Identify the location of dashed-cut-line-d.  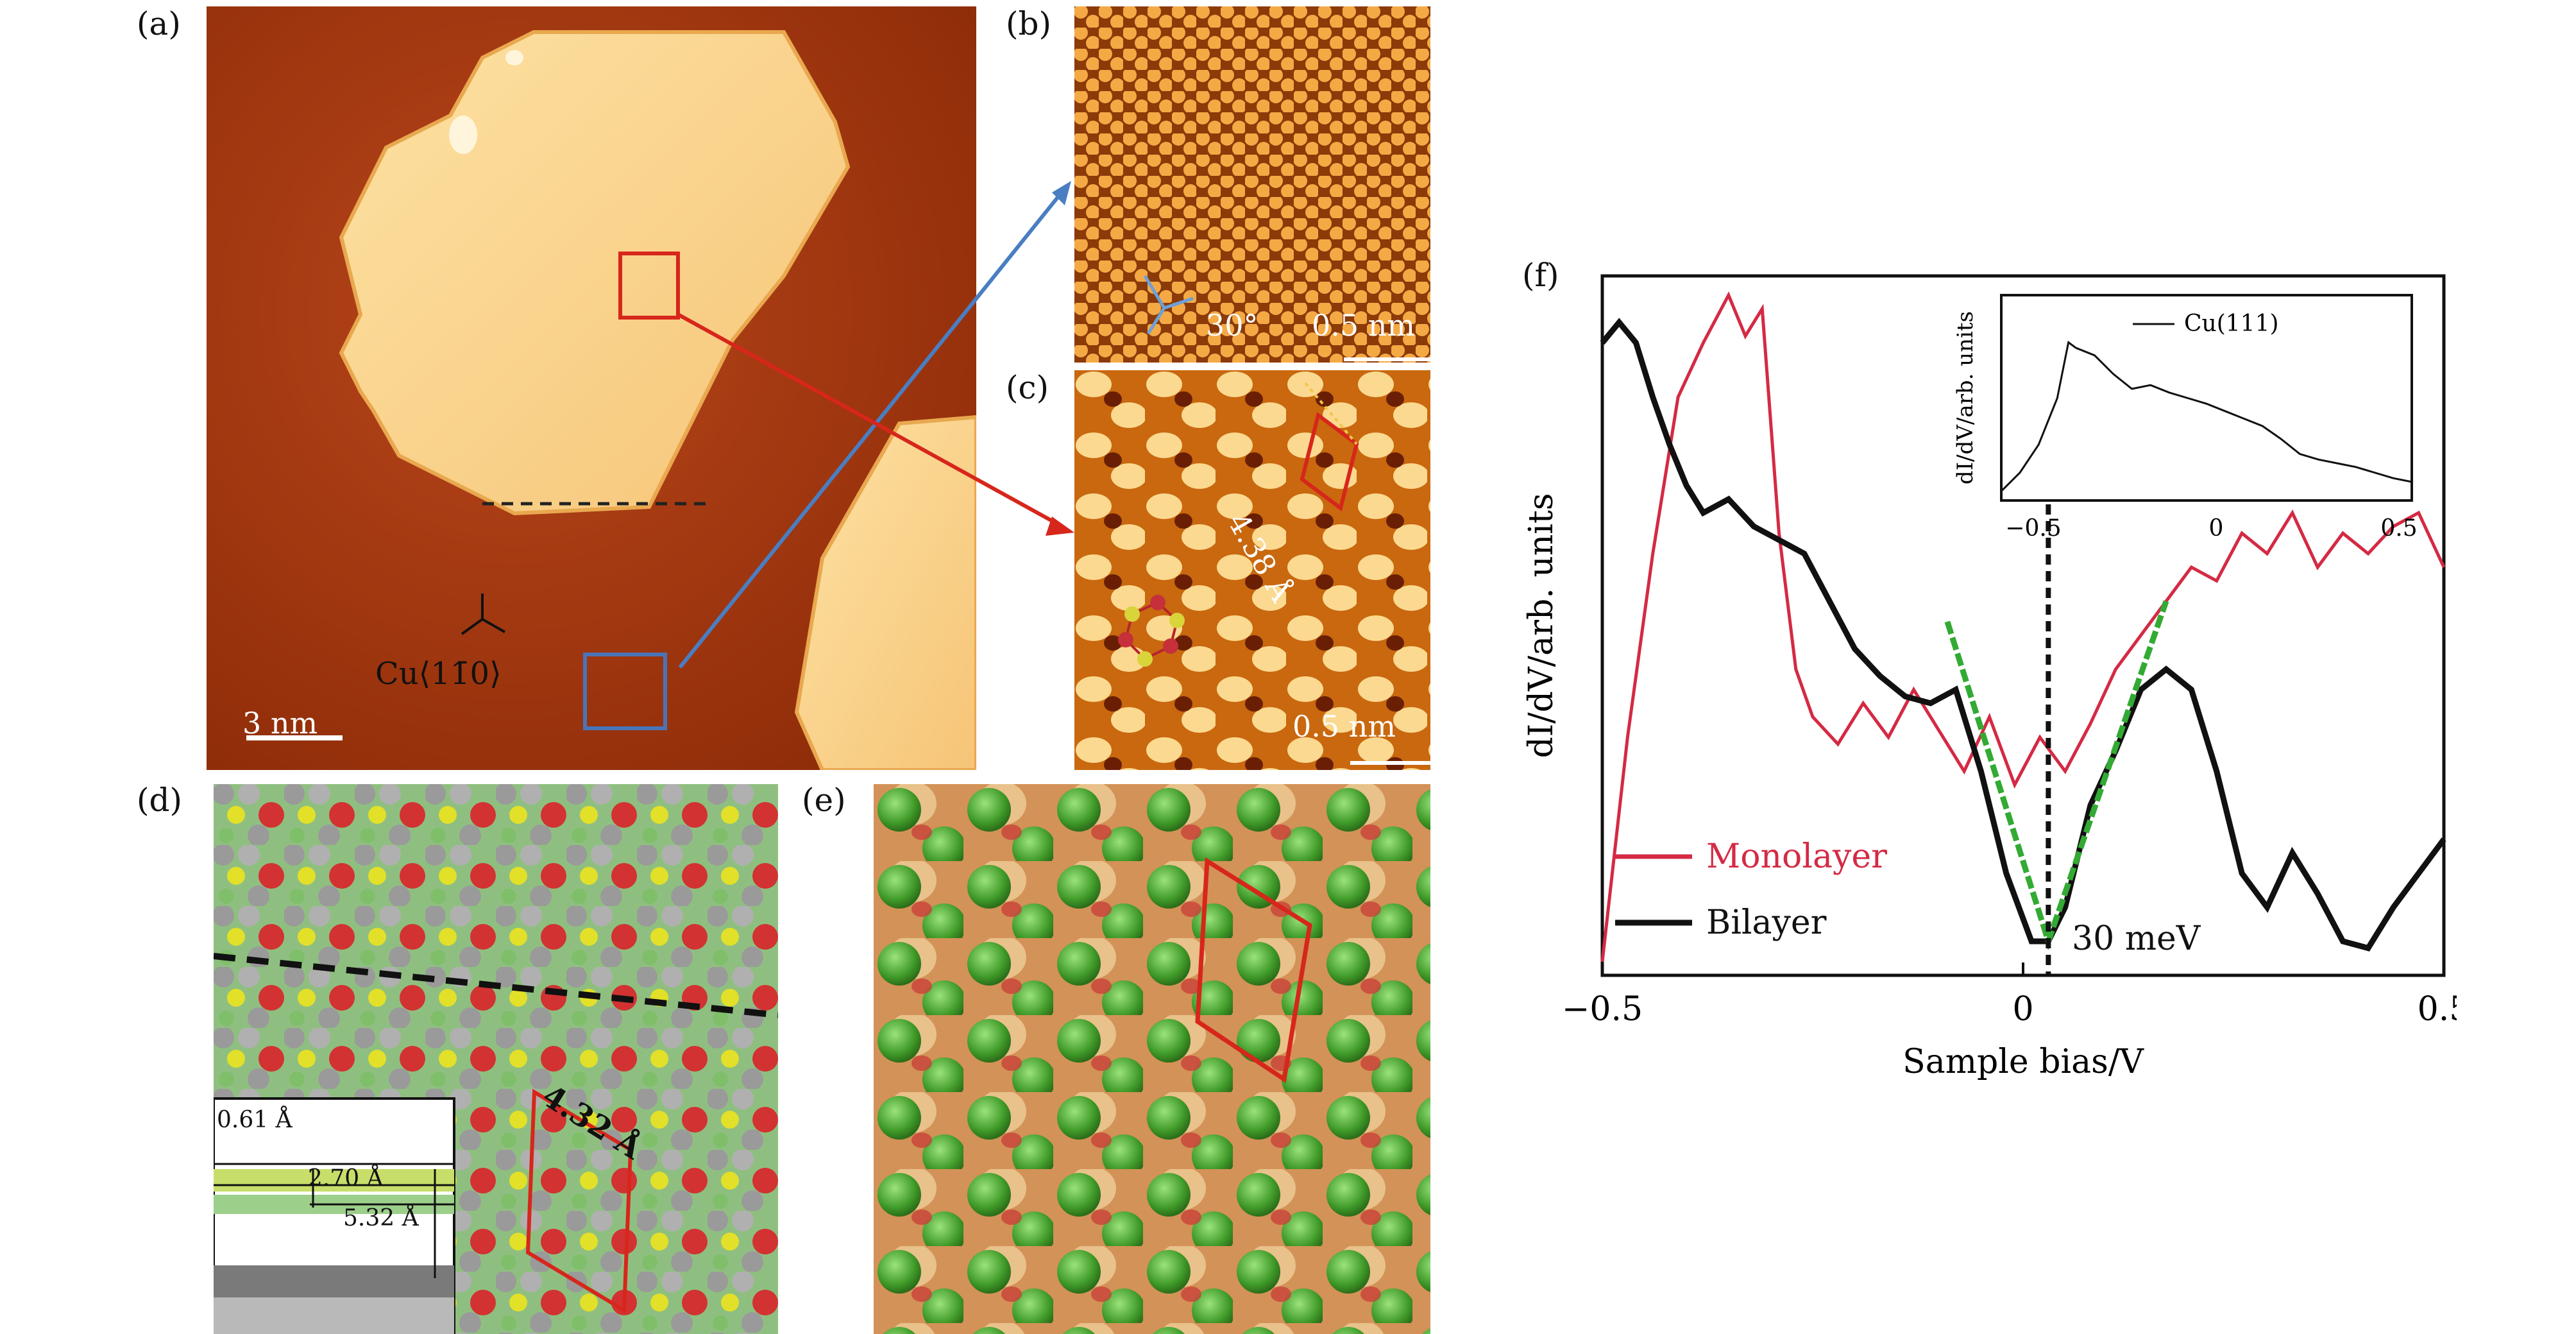
(496, 986).